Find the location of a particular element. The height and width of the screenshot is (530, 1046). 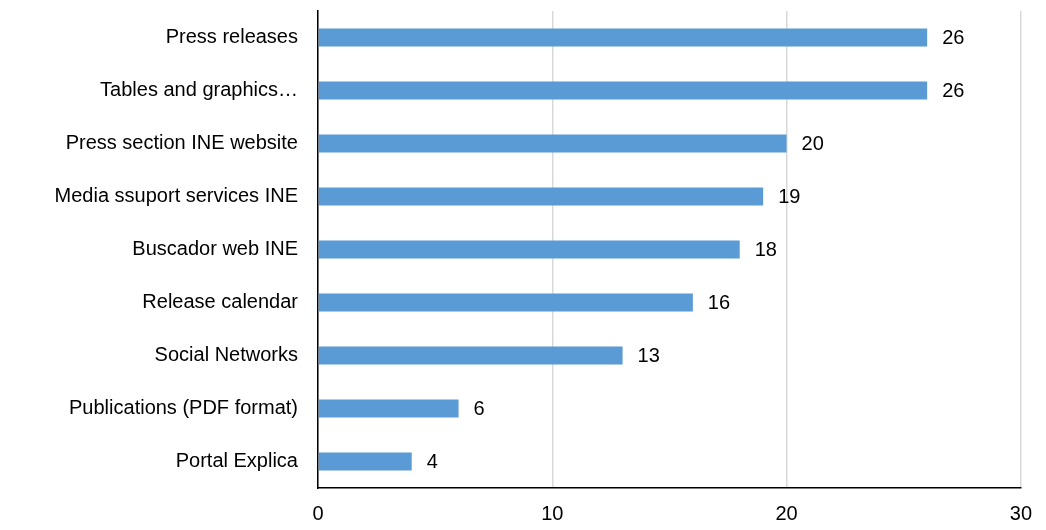

x-tick-label: 30 is located at coordinates (1020, 512).